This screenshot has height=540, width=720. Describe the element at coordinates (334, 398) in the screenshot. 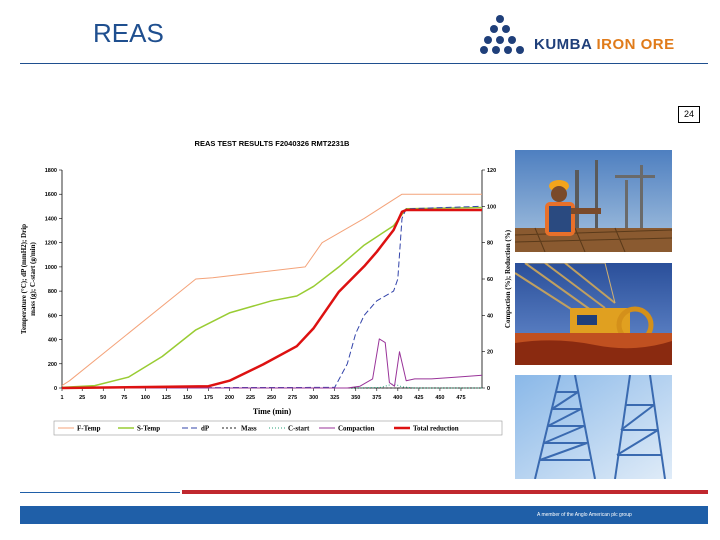

I see `x-tick-label: 325` at that location.